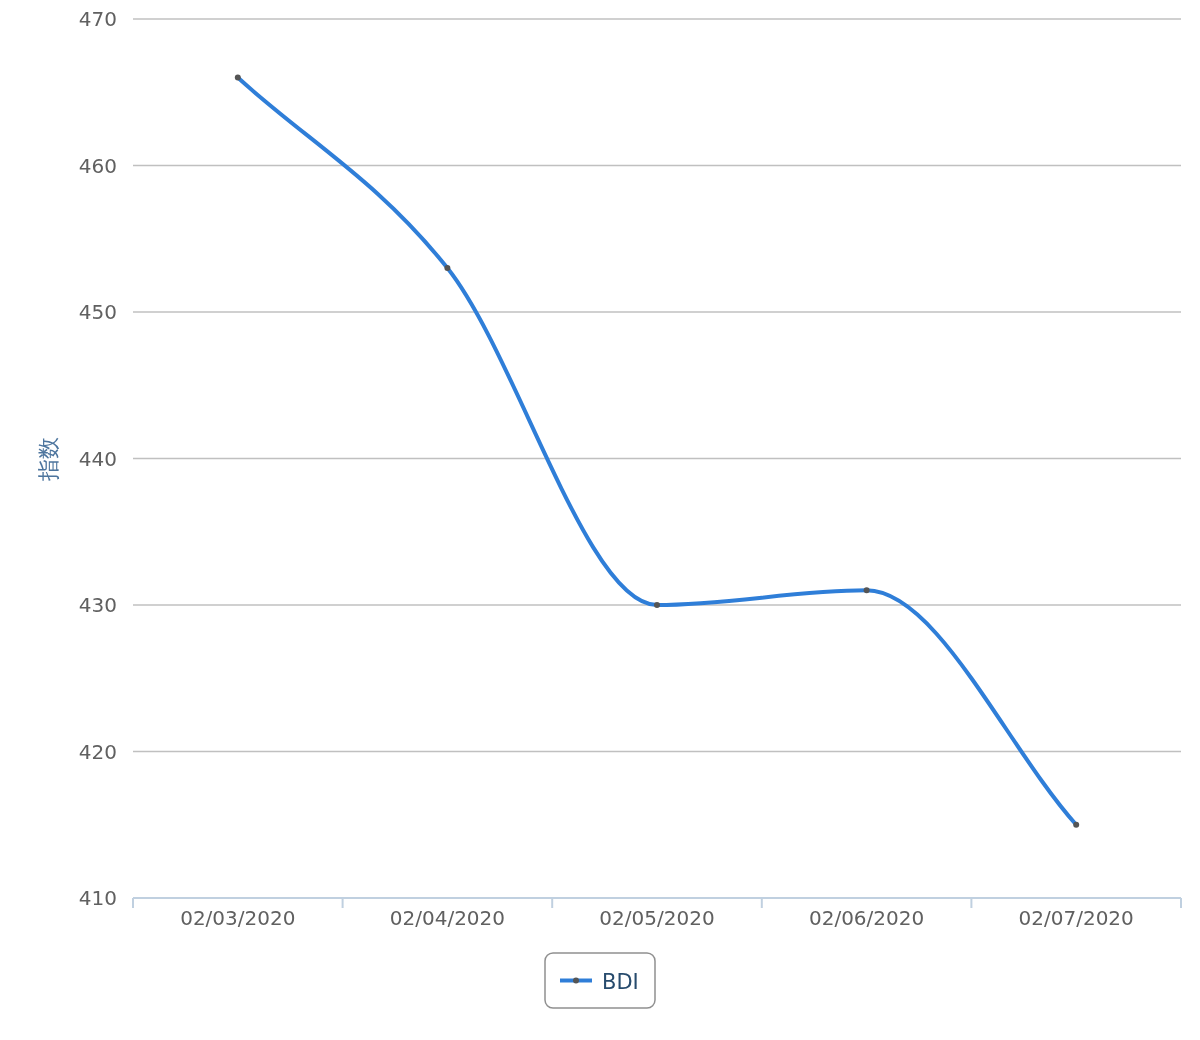  I want to click on x-tick-label: 02/06/2020, so click(866, 918).